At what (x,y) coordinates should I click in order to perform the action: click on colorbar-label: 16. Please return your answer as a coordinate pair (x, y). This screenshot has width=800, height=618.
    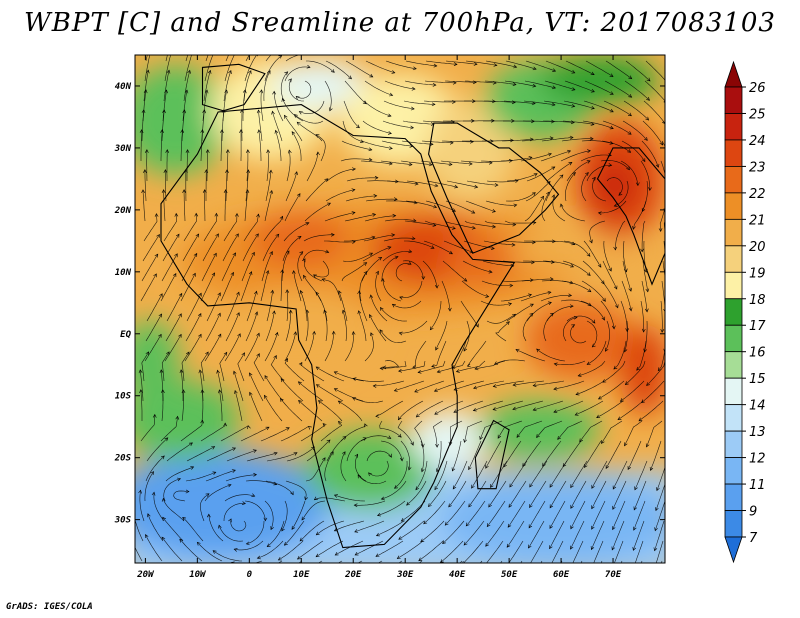
    Looking at the image, I should click on (757, 353).